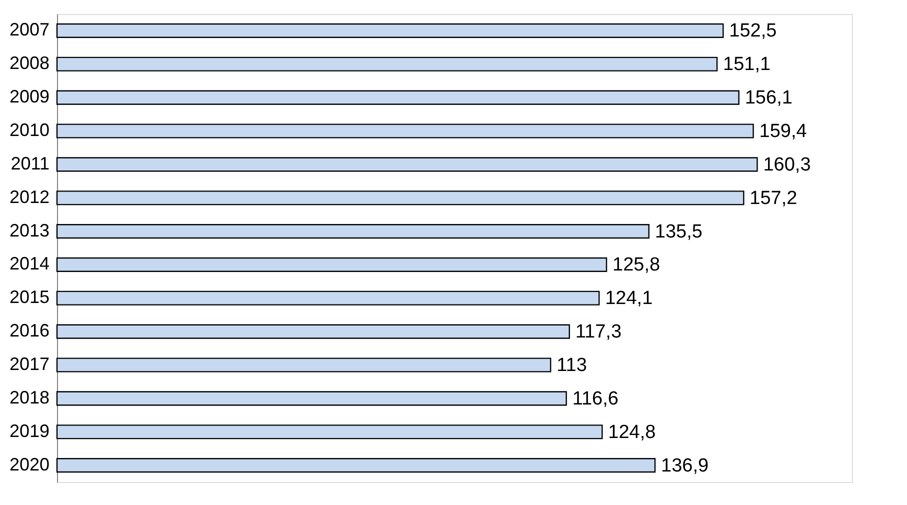 Image resolution: width=907 pixels, height=505 pixels. What do you see at coordinates (29, 196) in the screenshot?
I see `y-tick-label: 2012` at bounding box center [29, 196].